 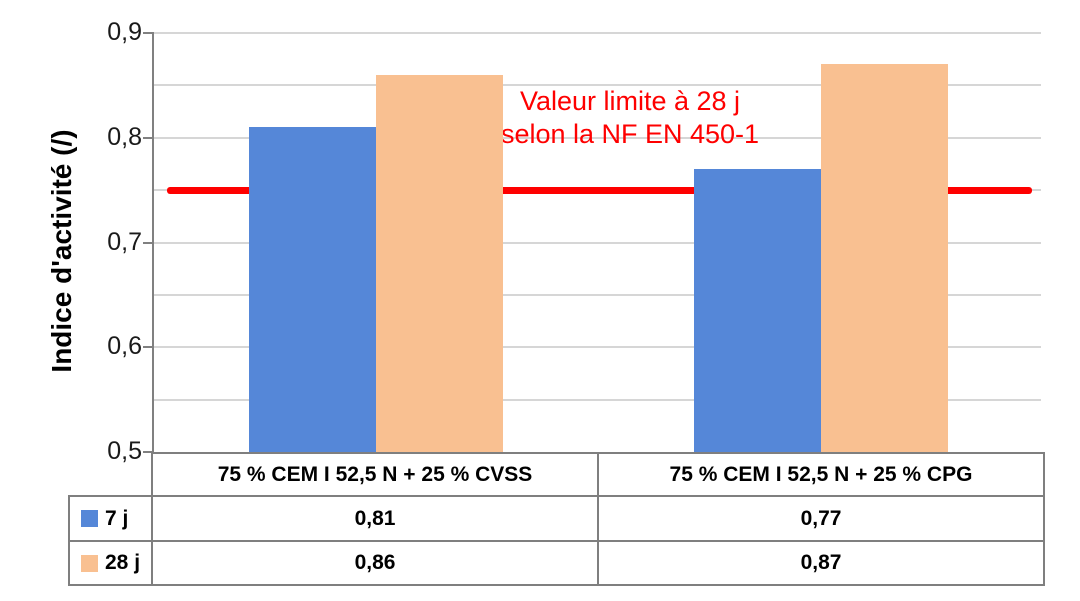 I want to click on table-row-7j: 7 j 0,81 0,77, so click(x=556, y=518).